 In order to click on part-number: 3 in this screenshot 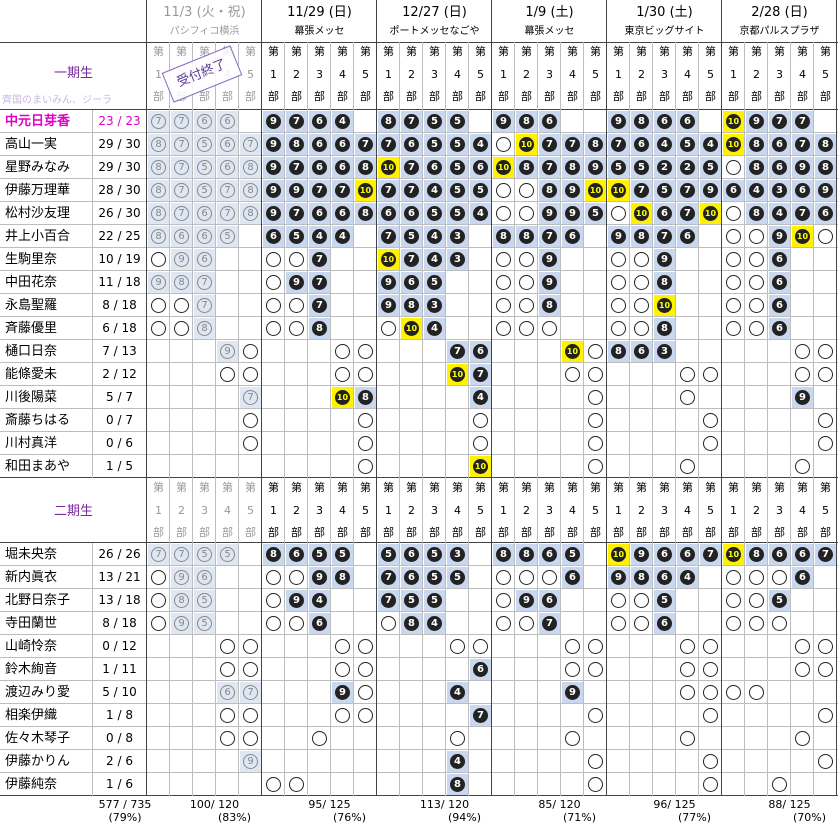, I will do `click(664, 510)`.